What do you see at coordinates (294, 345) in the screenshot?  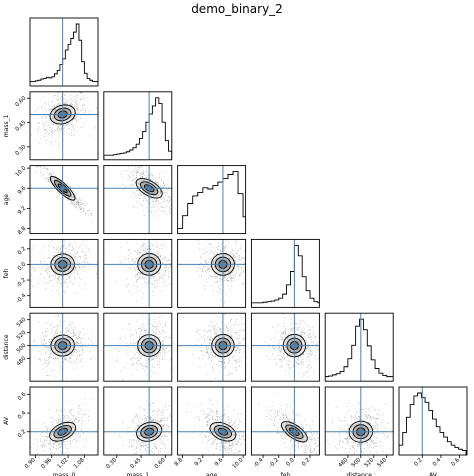 I see `truth-marker` at bounding box center [294, 345].